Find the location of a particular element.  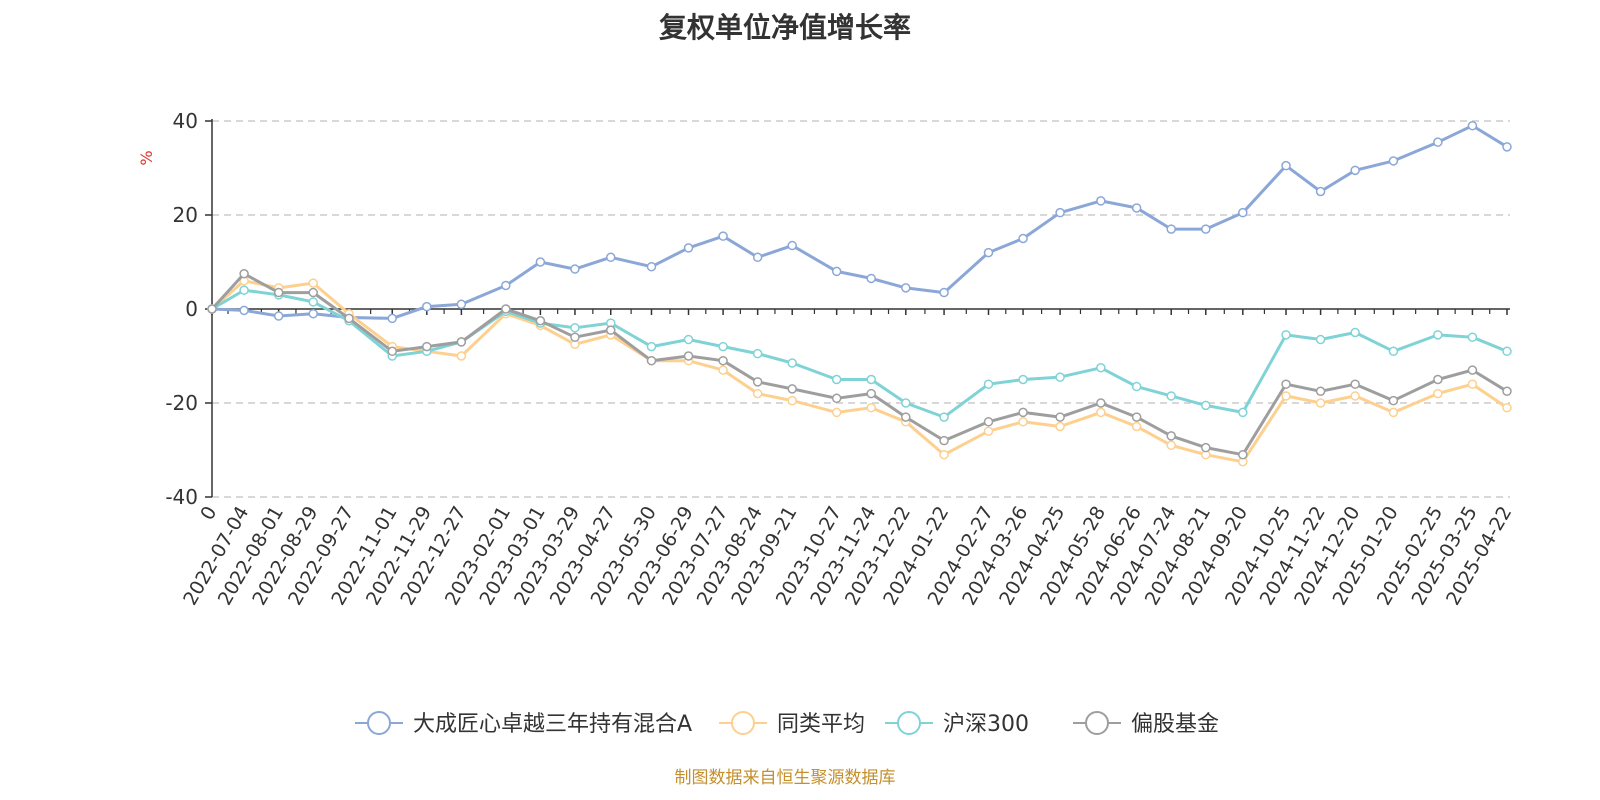

legend-label: 同类平均 is located at coordinates (821, 724).